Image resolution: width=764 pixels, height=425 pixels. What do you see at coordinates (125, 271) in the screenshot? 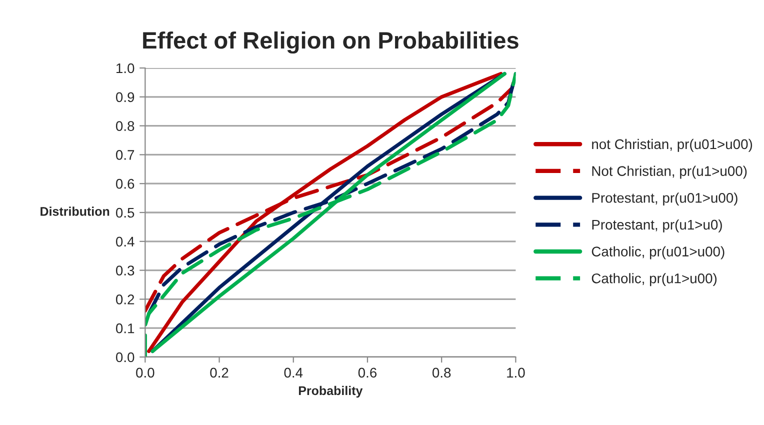
I see `y-tick-label: 0.3` at bounding box center [125, 271].